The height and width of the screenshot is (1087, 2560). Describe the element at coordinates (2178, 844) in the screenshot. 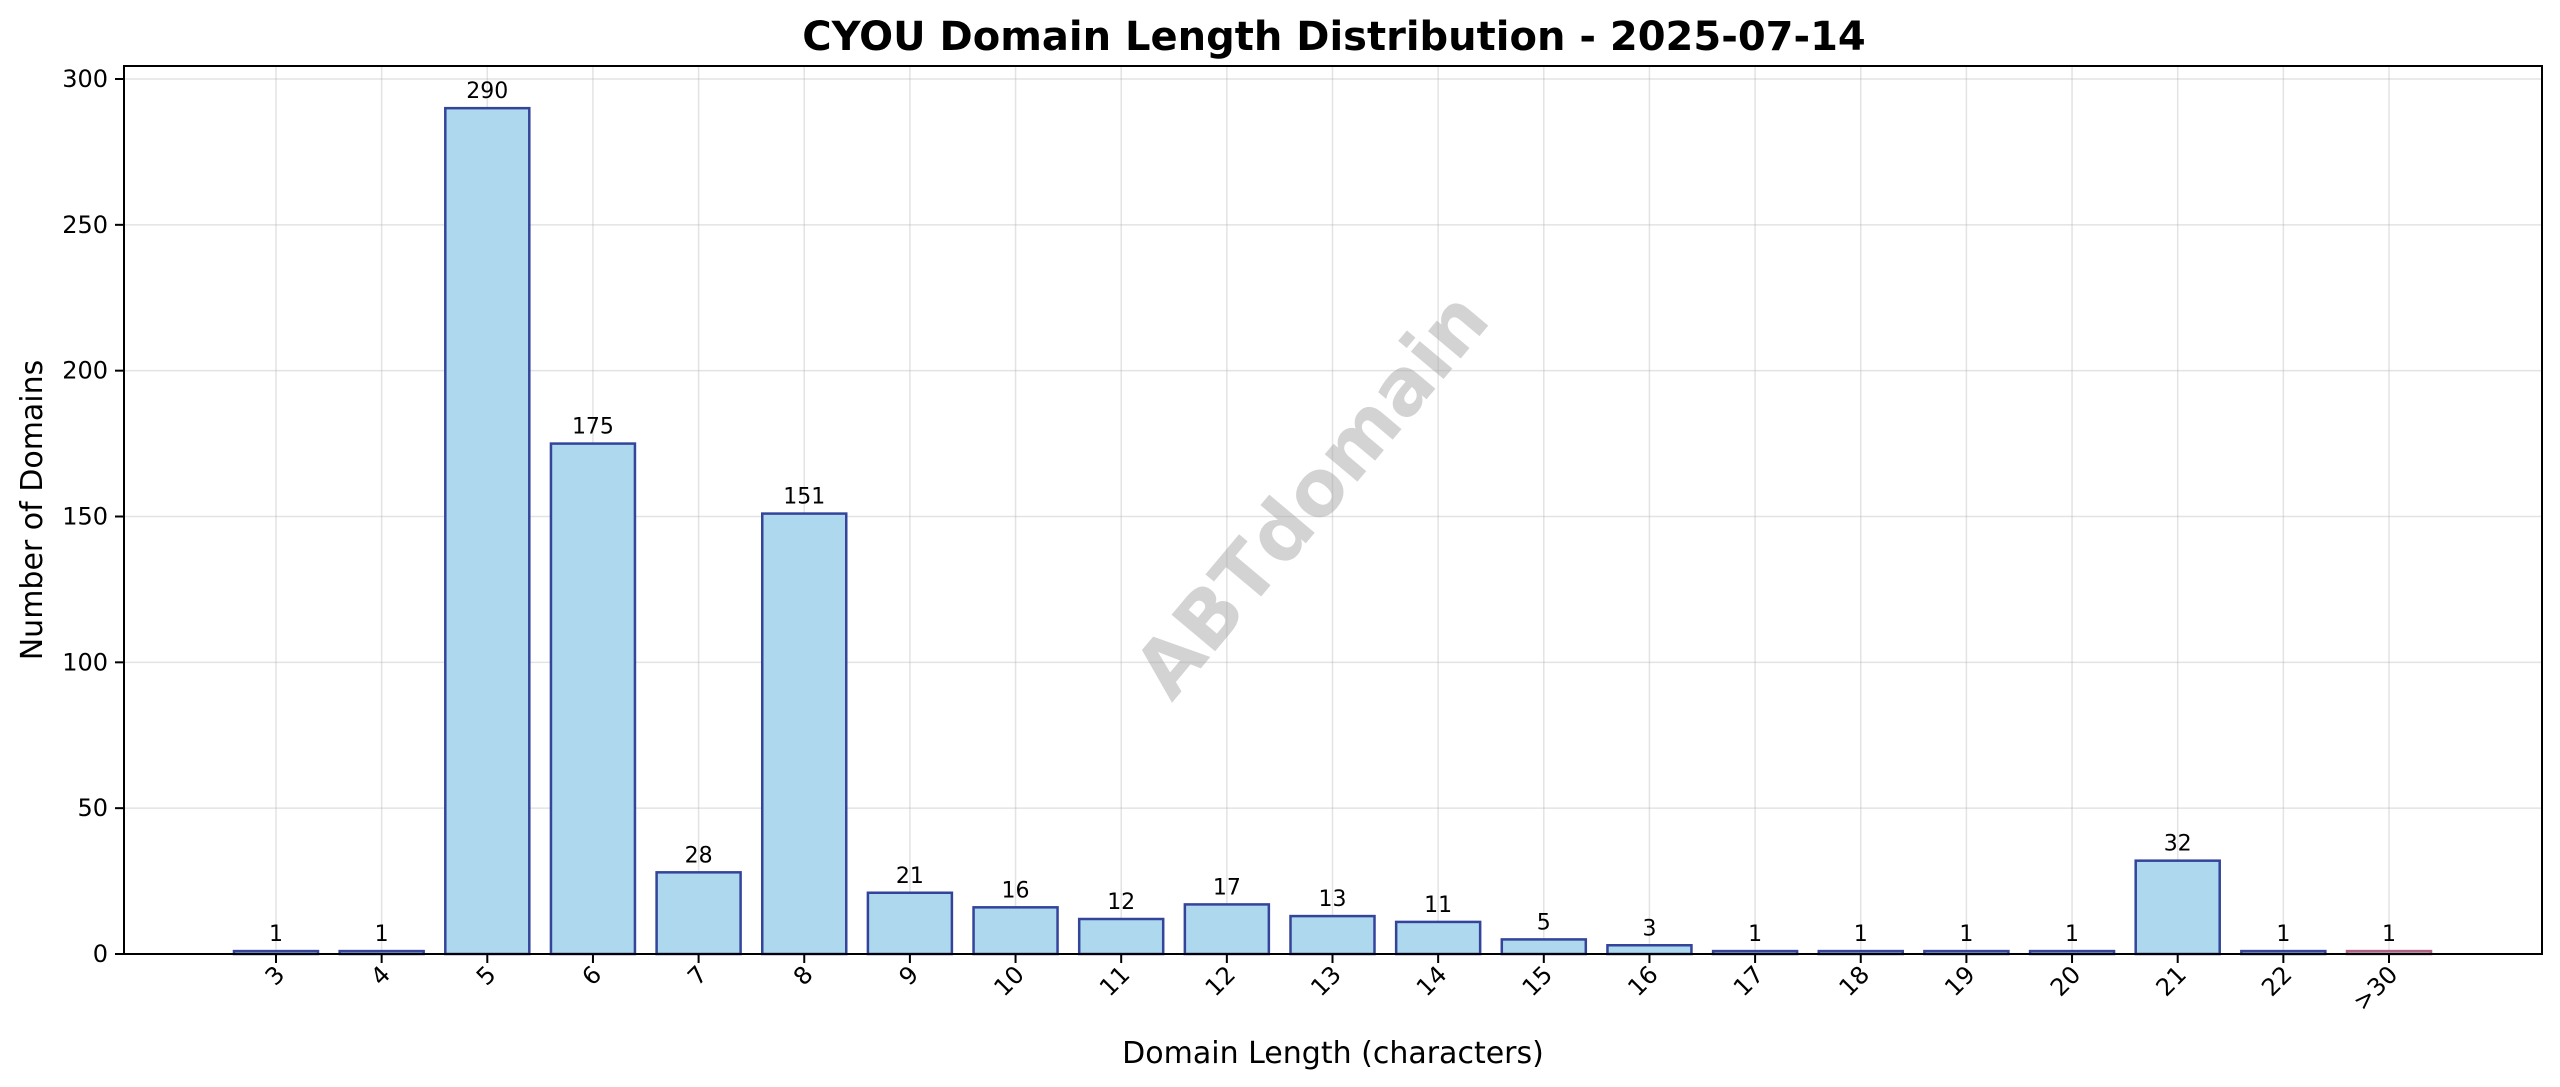

I see `data-label: 32` at that location.